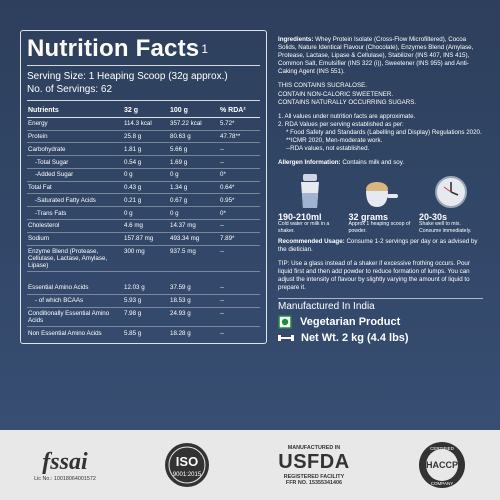 The image size is (500, 500). Describe the element at coordinates (239, 213) in the screenshot. I see `cell-rda: 0*` at that location.